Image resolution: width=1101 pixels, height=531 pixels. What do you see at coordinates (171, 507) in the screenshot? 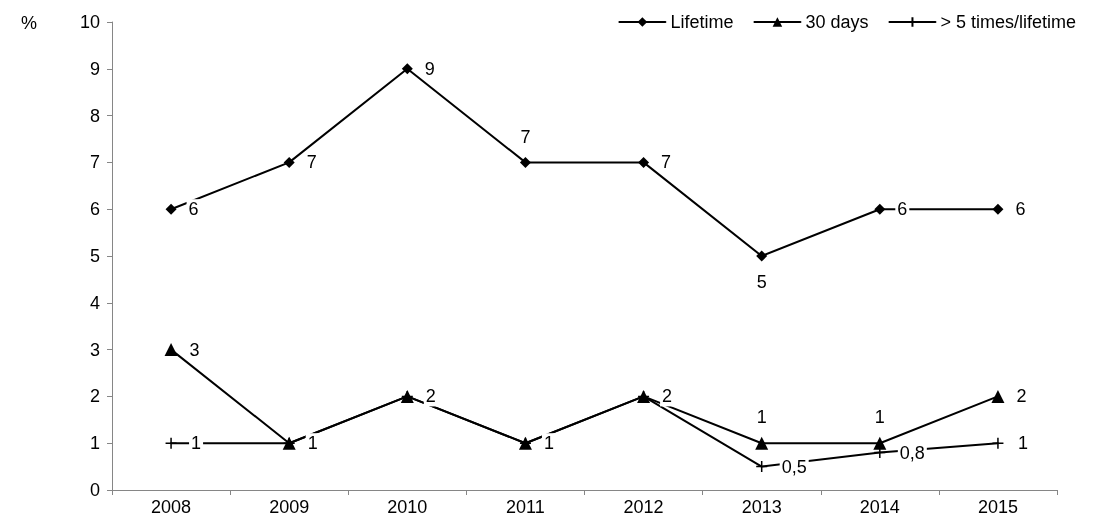
I see `x-tick-label: 2008` at bounding box center [171, 507].